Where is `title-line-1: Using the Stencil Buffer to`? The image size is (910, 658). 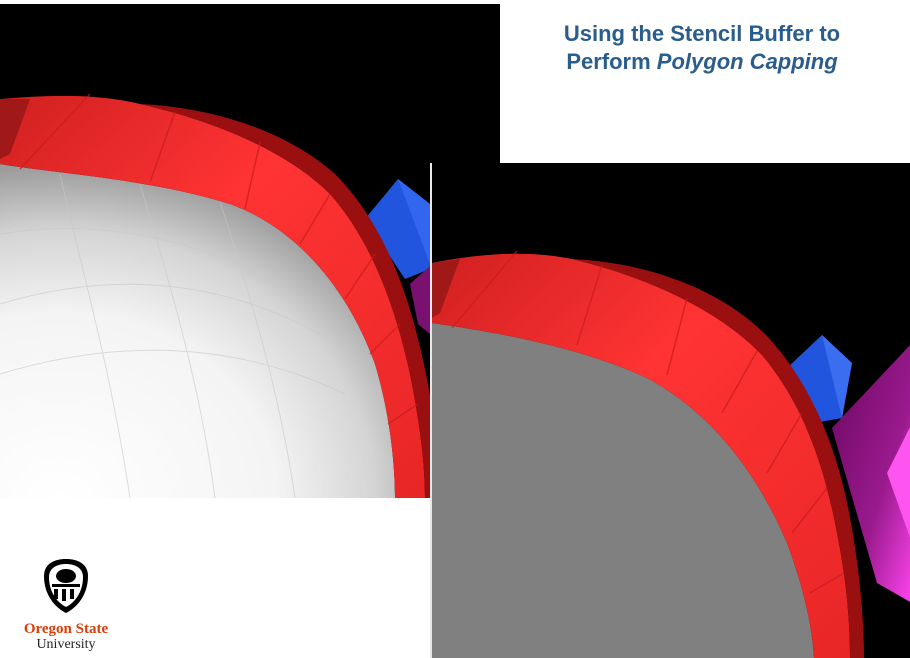
title-line-1: Using the Stencil Buffer to is located at coordinates (702, 33).